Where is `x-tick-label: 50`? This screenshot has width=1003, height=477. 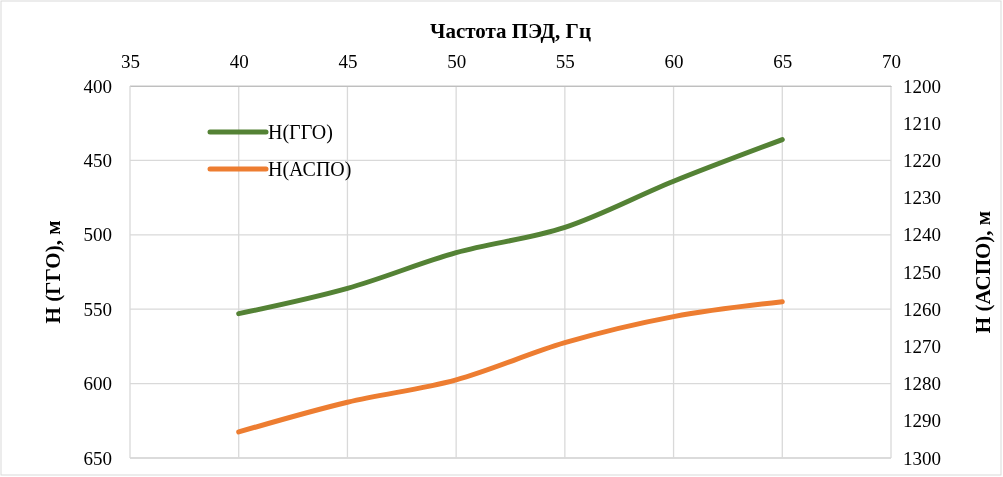 x-tick-label: 50 is located at coordinates (457, 61).